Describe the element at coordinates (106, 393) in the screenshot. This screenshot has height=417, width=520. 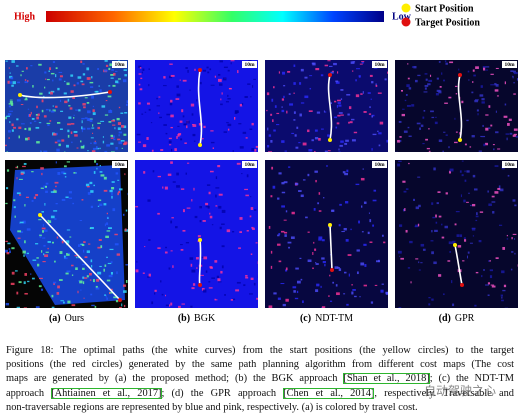
I see `citation: [Ahtiainen et al., 2017]` at that location.